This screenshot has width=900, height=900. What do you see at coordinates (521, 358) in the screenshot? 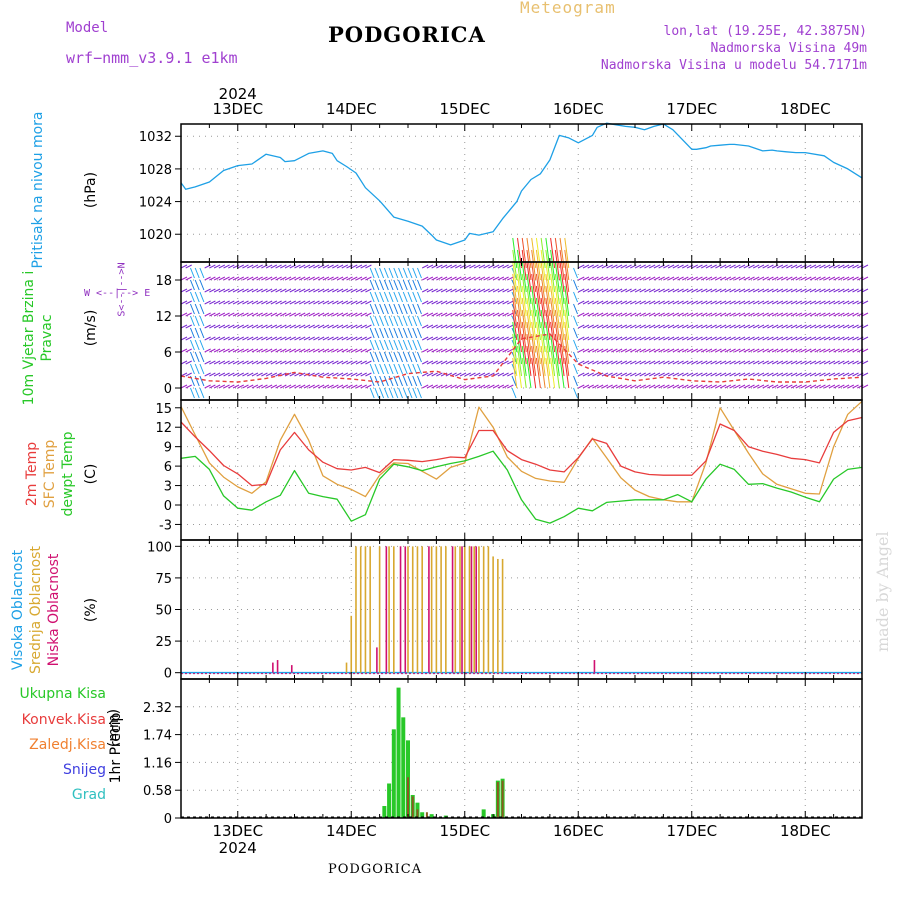
I see `wind-speed-line` at bounding box center [521, 358].